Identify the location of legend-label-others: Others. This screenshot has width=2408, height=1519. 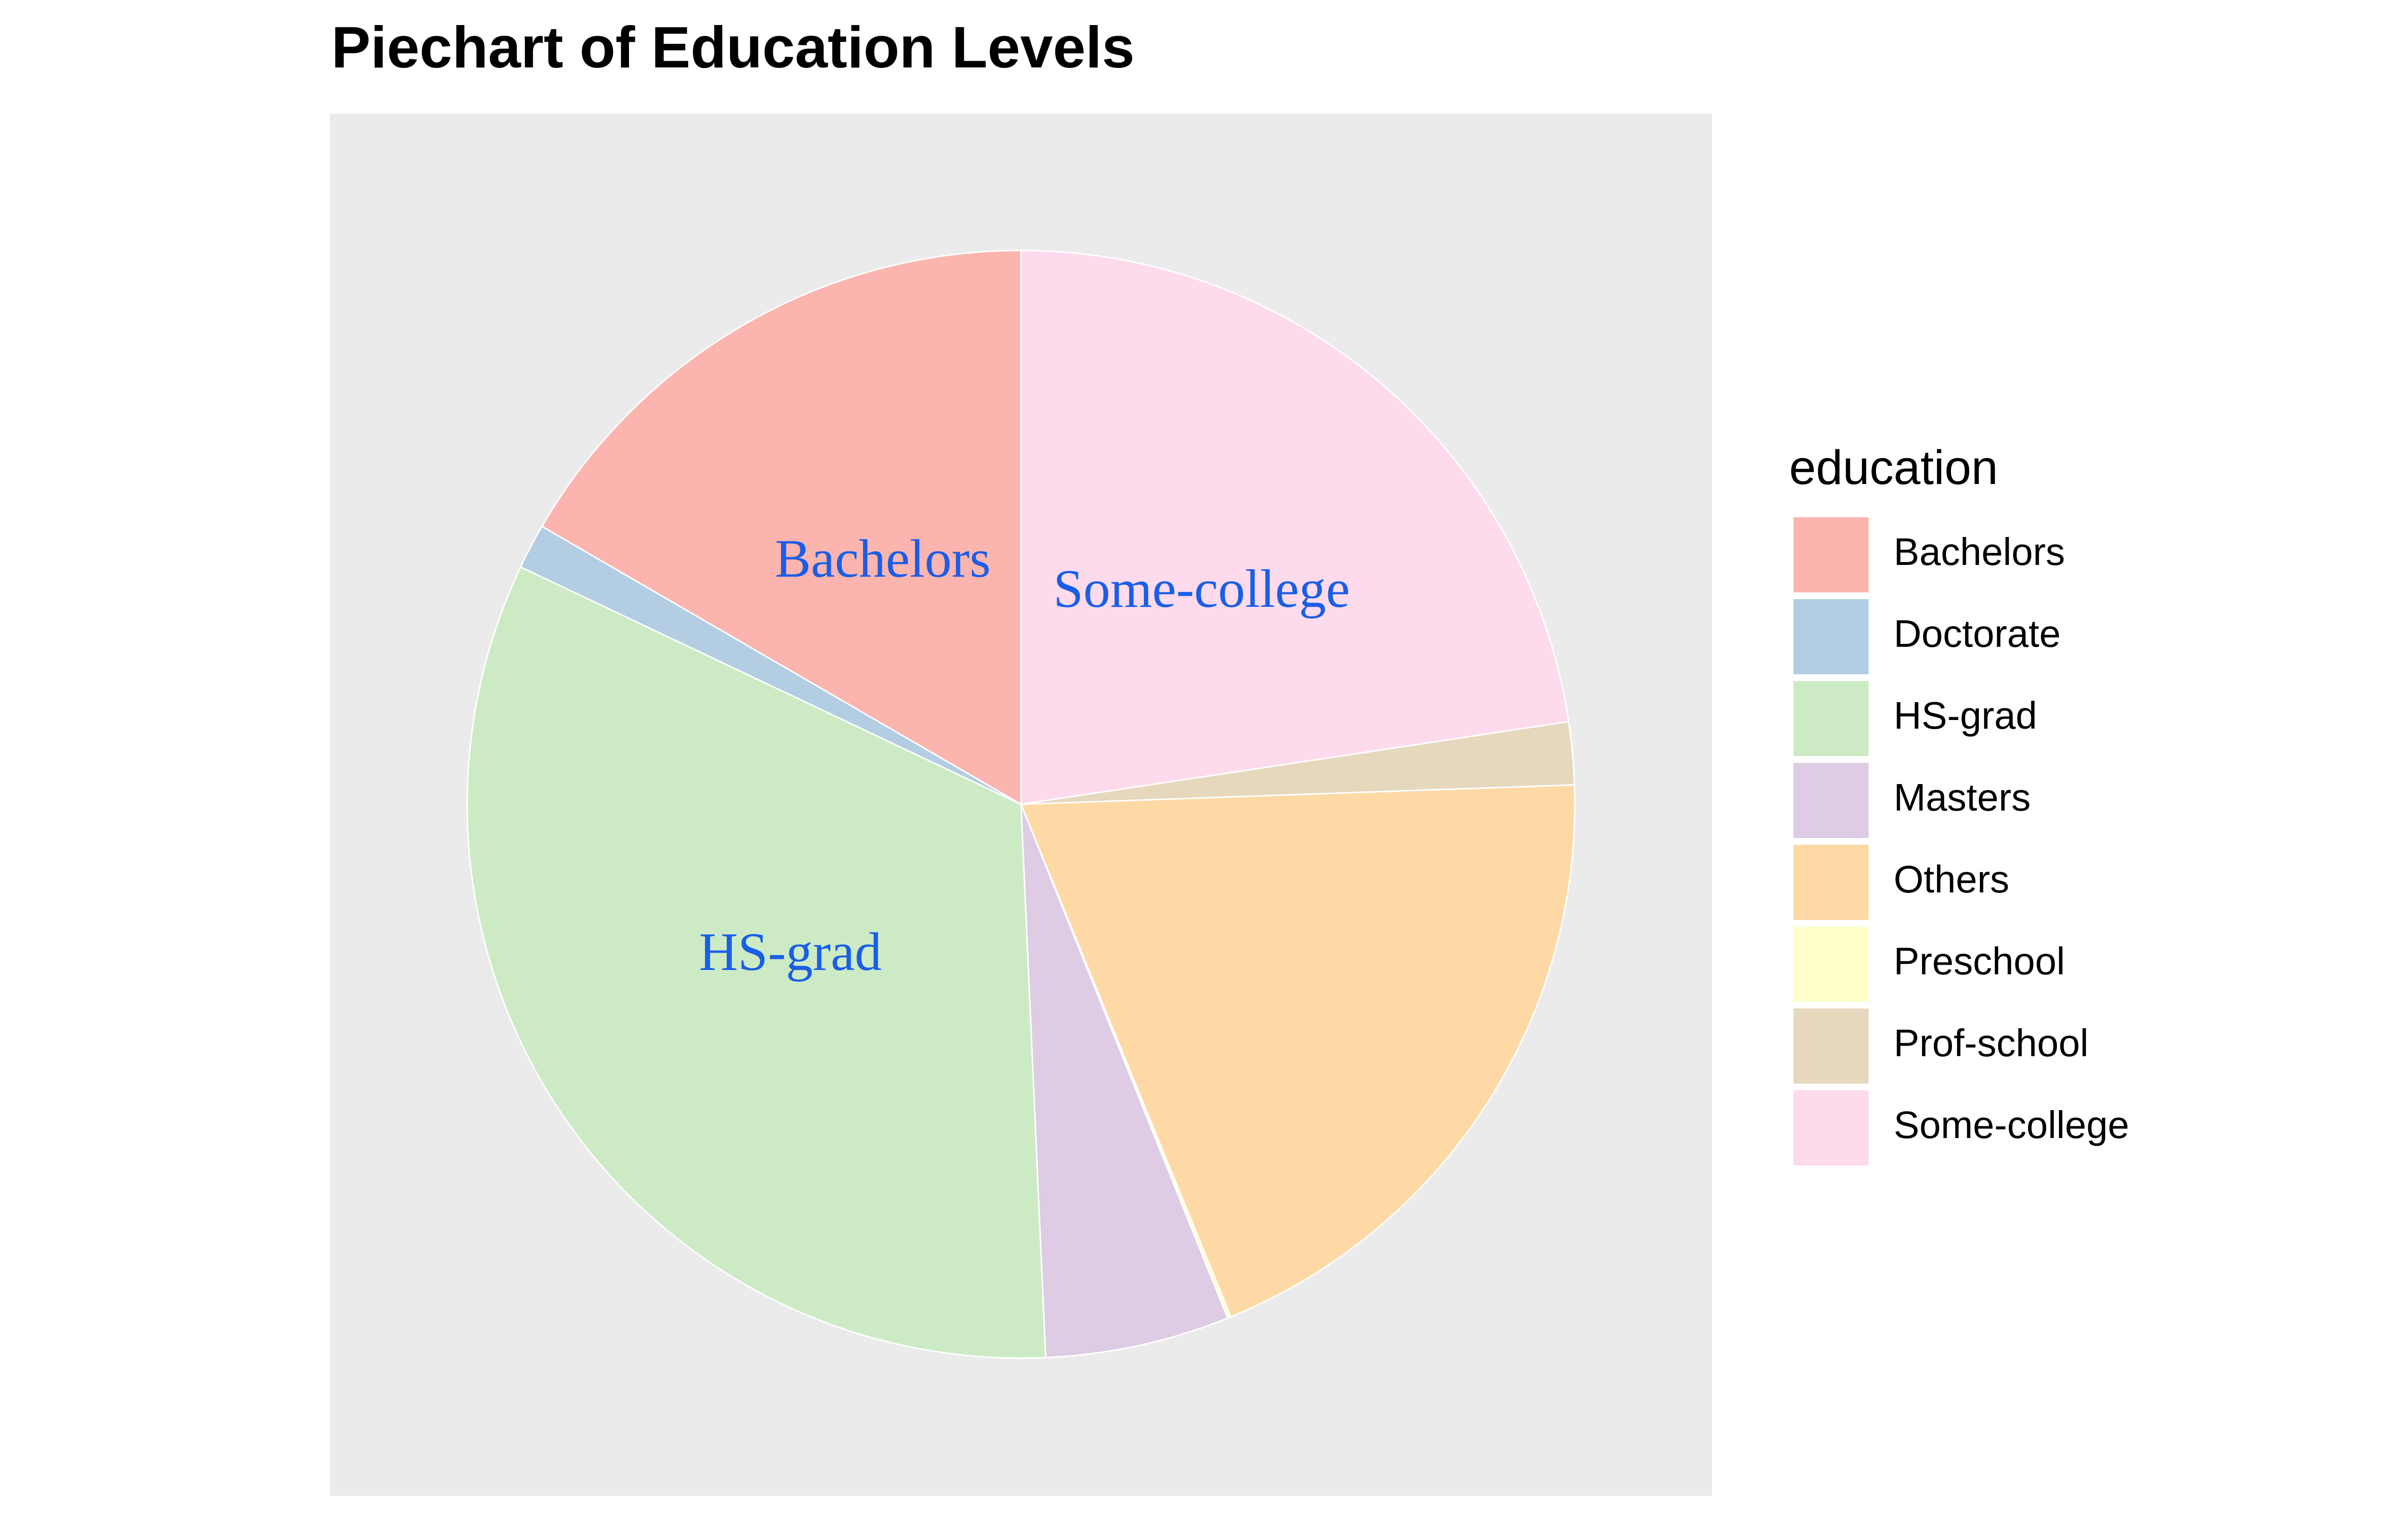
(1951, 879).